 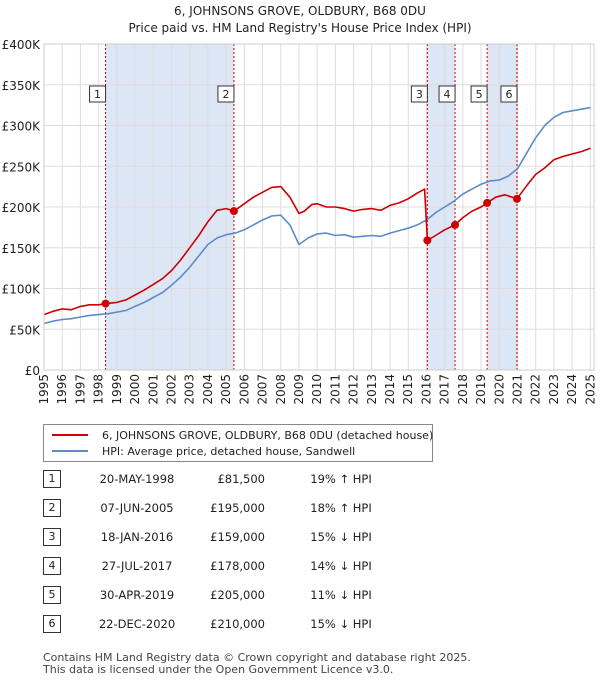 I want to click on sale-badge-text: 4, so click(x=447, y=94).